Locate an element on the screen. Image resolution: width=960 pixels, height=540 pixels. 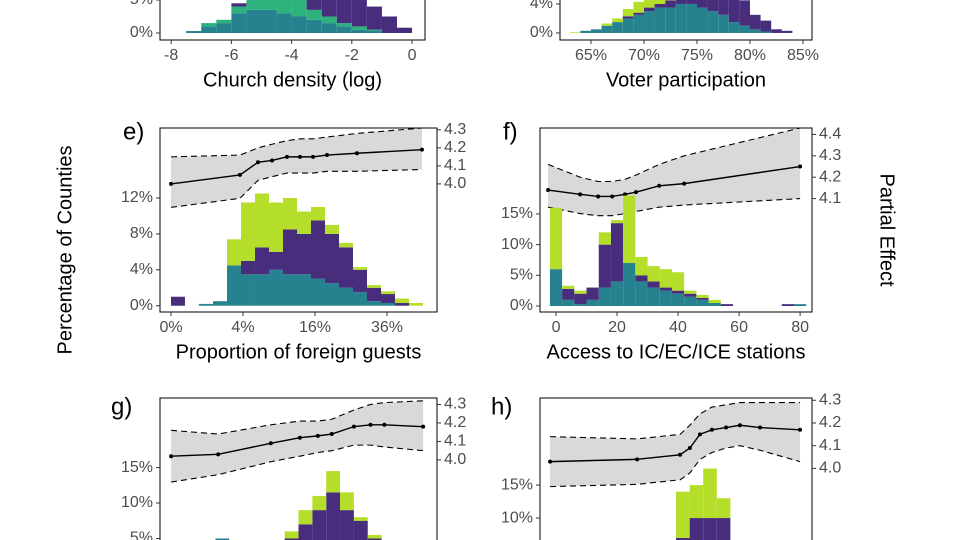
x-tick-label: -2 is located at coordinates (352, 55).